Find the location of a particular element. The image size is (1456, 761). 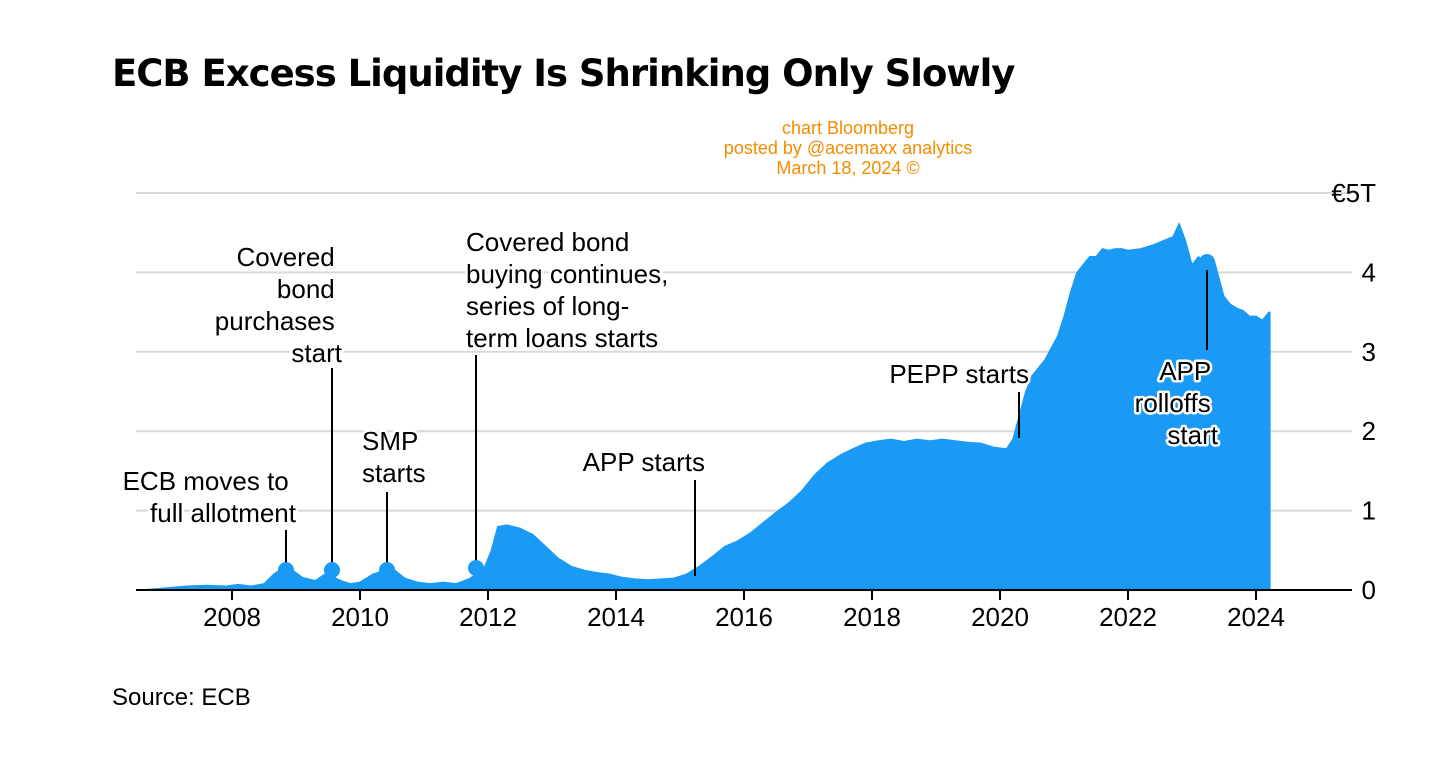

x-tick-label: 2014 is located at coordinates (616, 617).